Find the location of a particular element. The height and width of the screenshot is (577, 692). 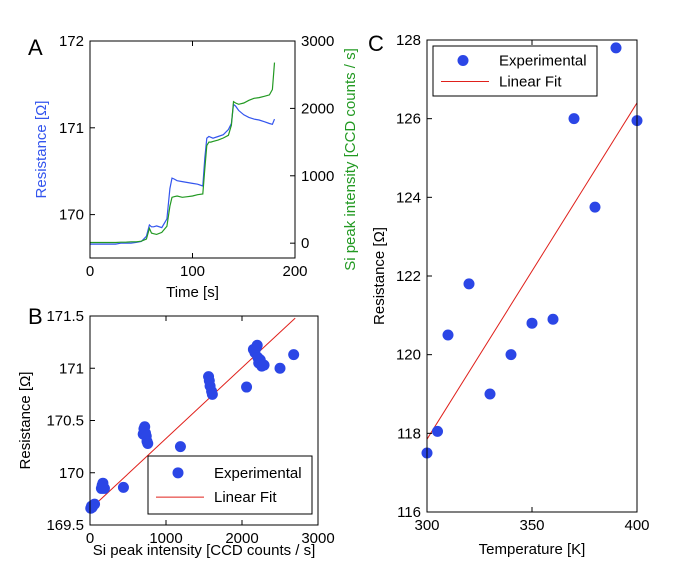

y-tick-label: 1000 is located at coordinates (317, 176).